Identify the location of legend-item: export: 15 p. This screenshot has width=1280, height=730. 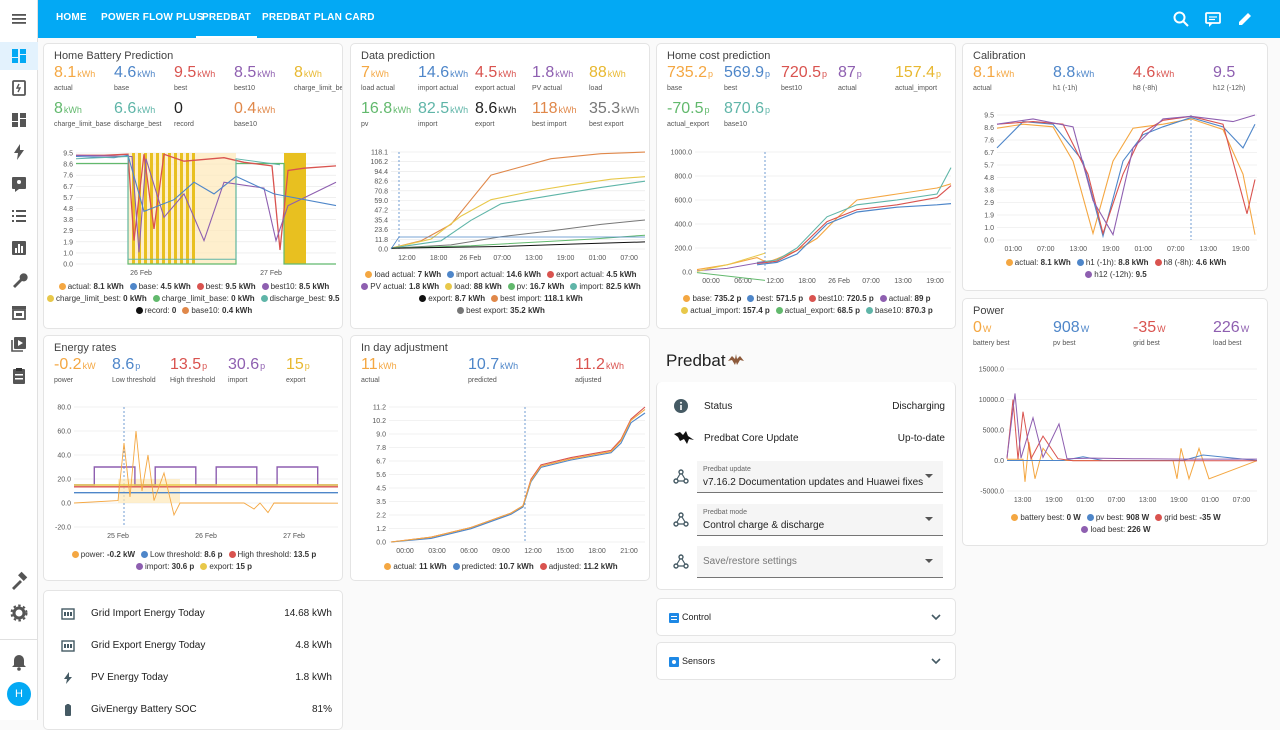
(226, 566).